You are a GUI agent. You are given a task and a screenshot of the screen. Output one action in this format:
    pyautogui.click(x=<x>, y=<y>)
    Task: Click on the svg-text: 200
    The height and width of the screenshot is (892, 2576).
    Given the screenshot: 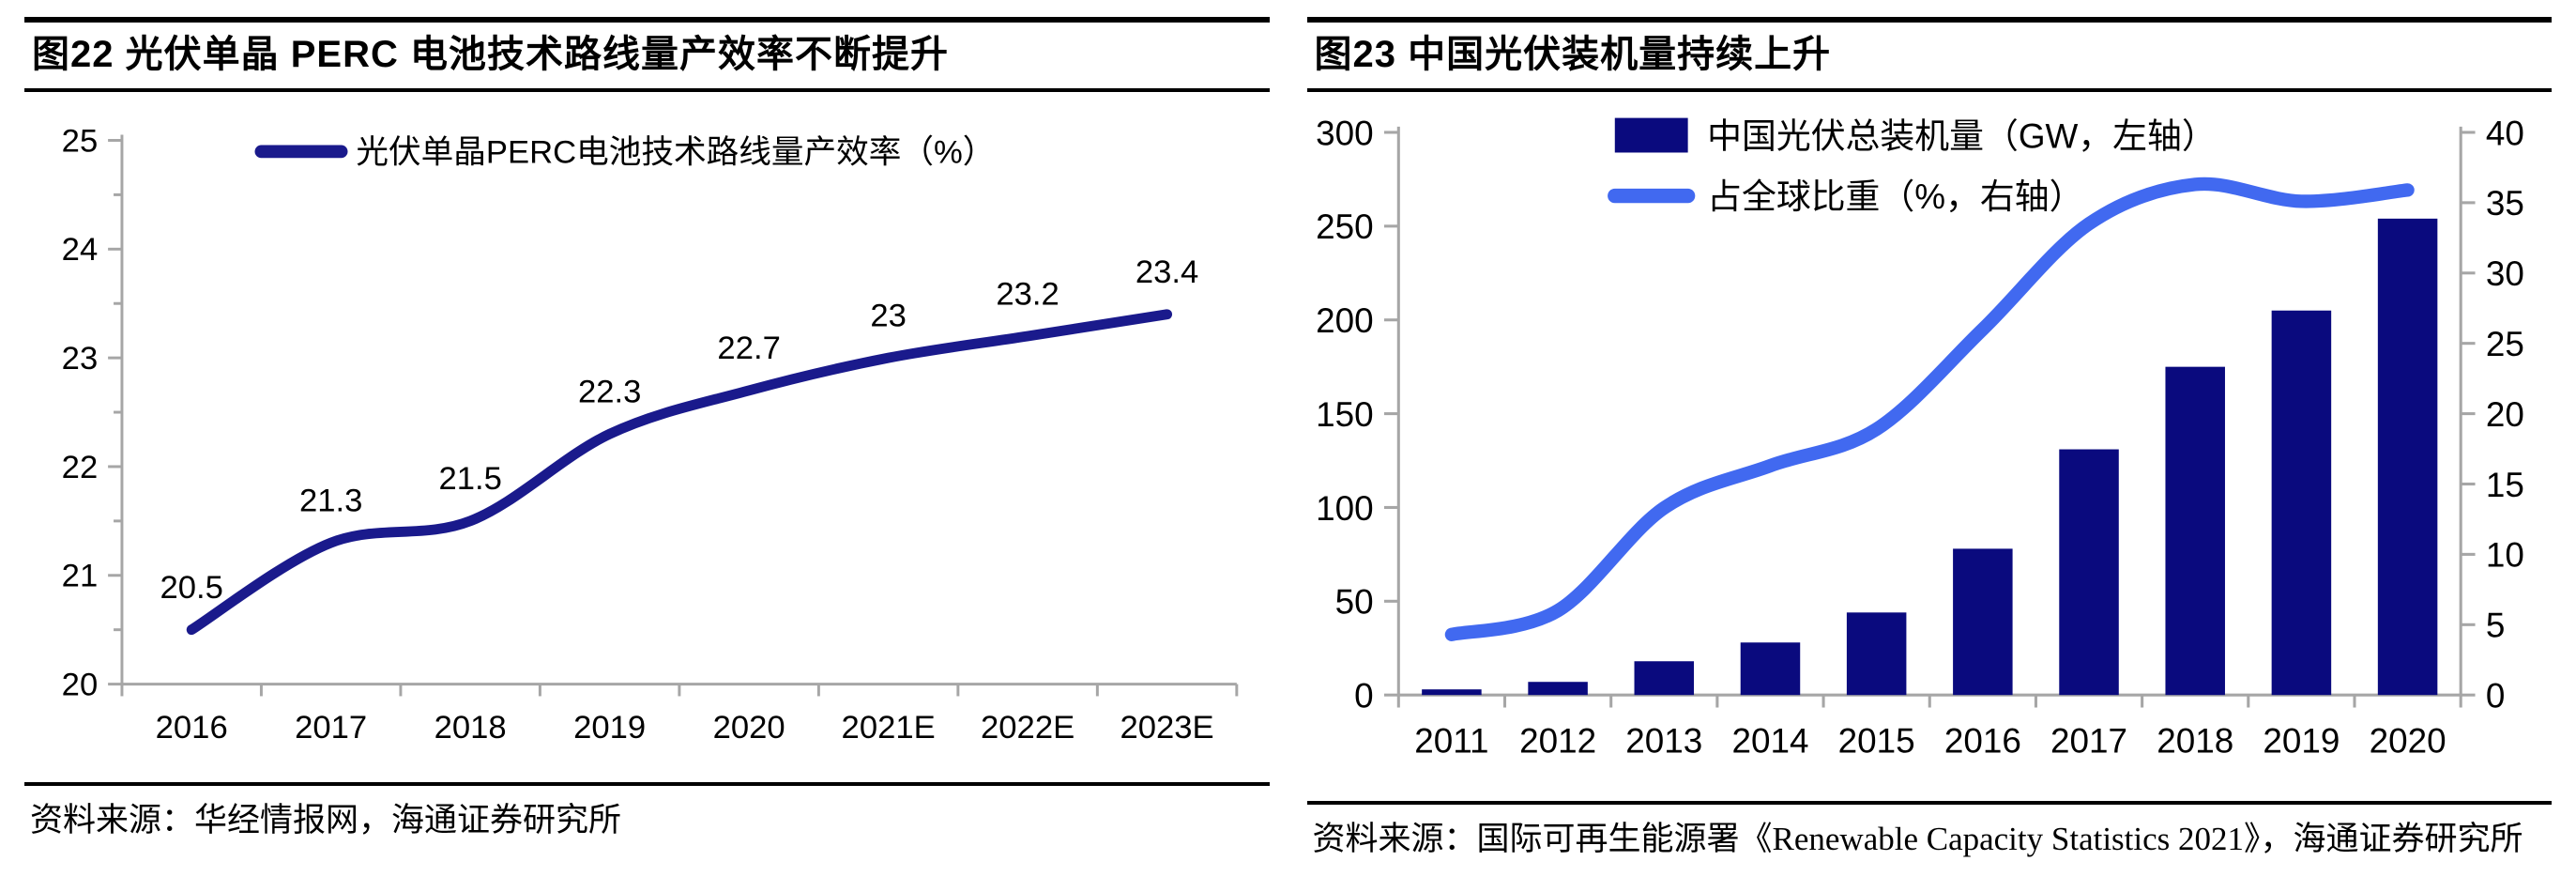 What is the action you would take?
    pyautogui.click(x=1345, y=321)
    